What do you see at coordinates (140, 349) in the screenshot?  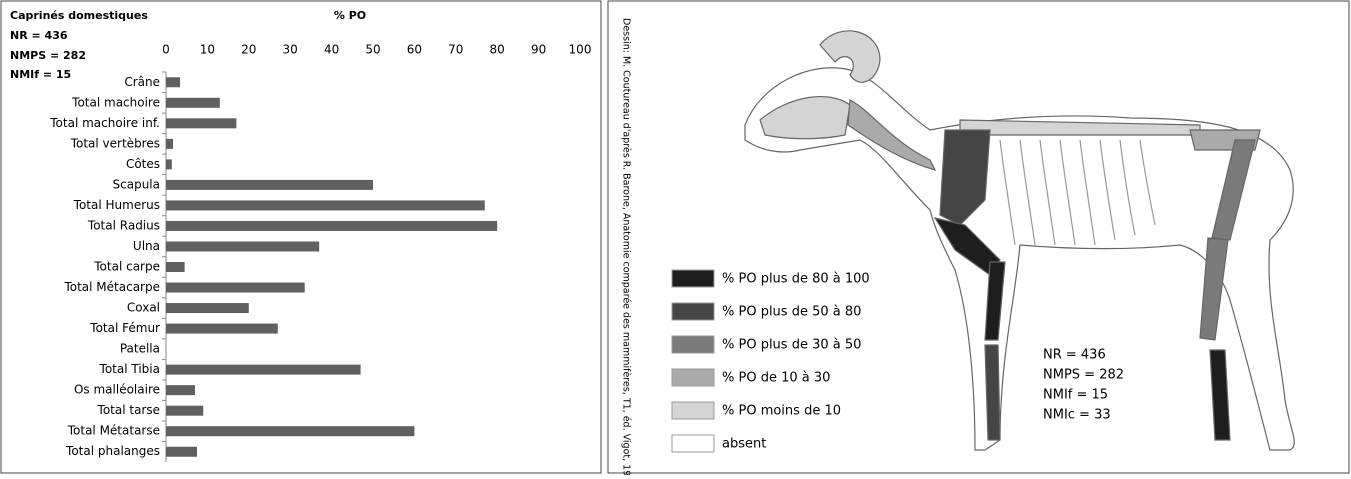 I see `y-tick-label: Patella` at bounding box center [140, 349].